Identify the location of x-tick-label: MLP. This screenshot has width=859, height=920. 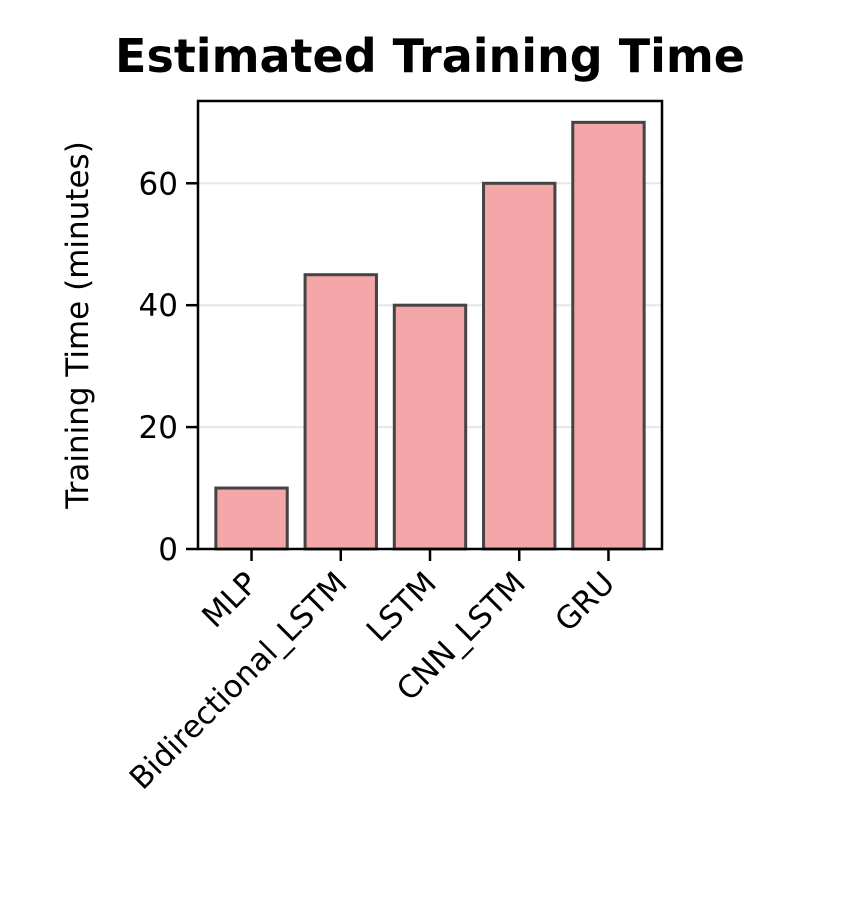
(230, 600).